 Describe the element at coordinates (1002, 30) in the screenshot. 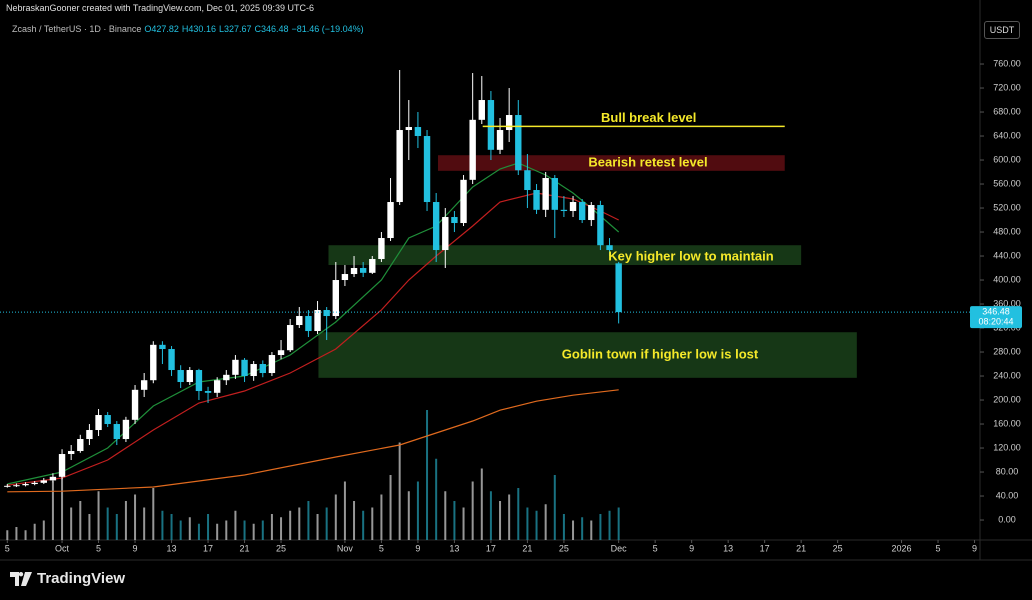

I see `currency-button: USDT` at that location.